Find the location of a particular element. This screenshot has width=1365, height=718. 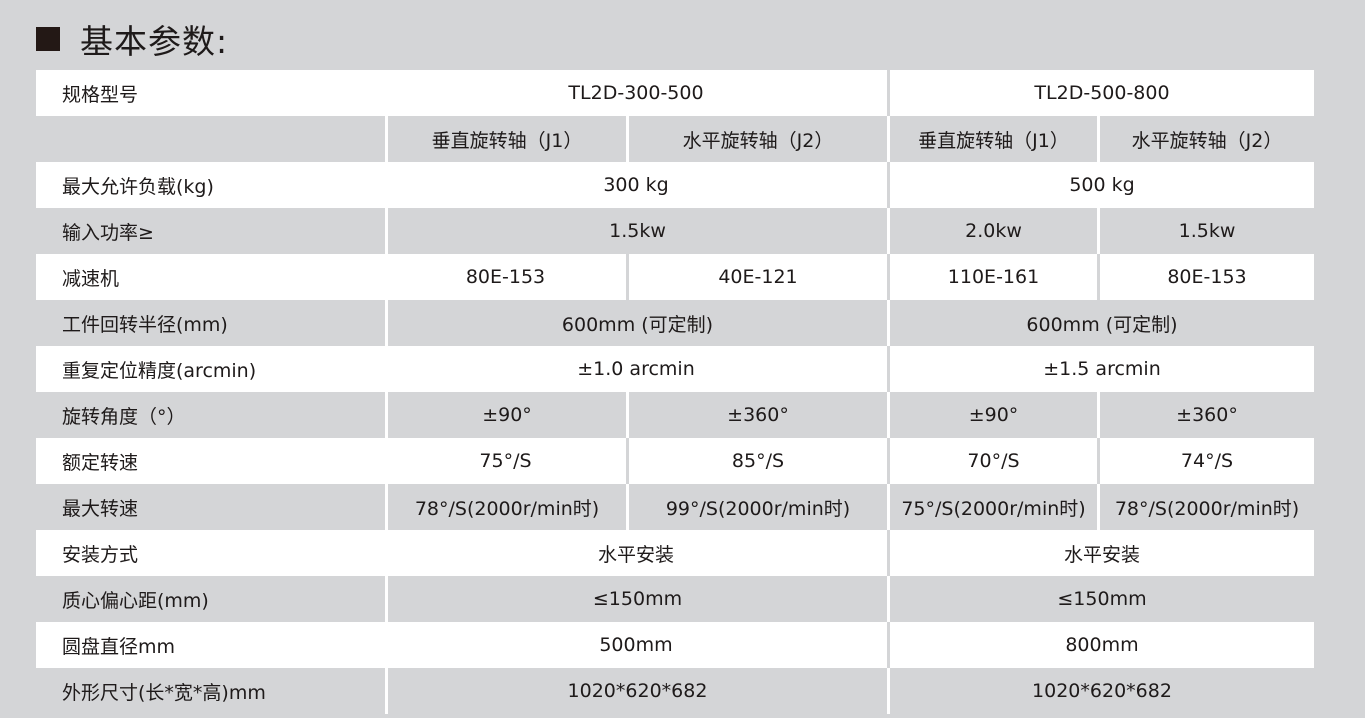

row-label: 质心偏心距(mm) is located at coordinates (210, 599).